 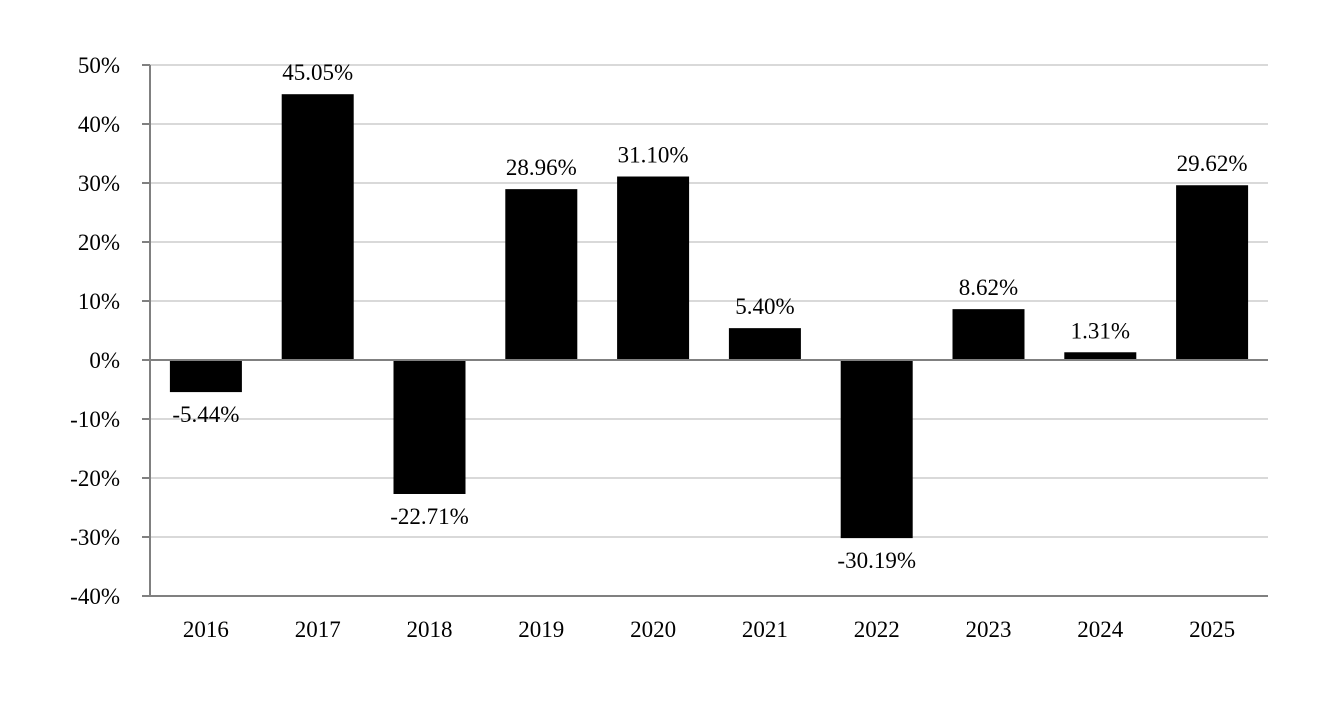 What do you see at coordinates (876, 560) in the screenshot?
I see `data-label: -30.19%` at bounding box center [876, 560].